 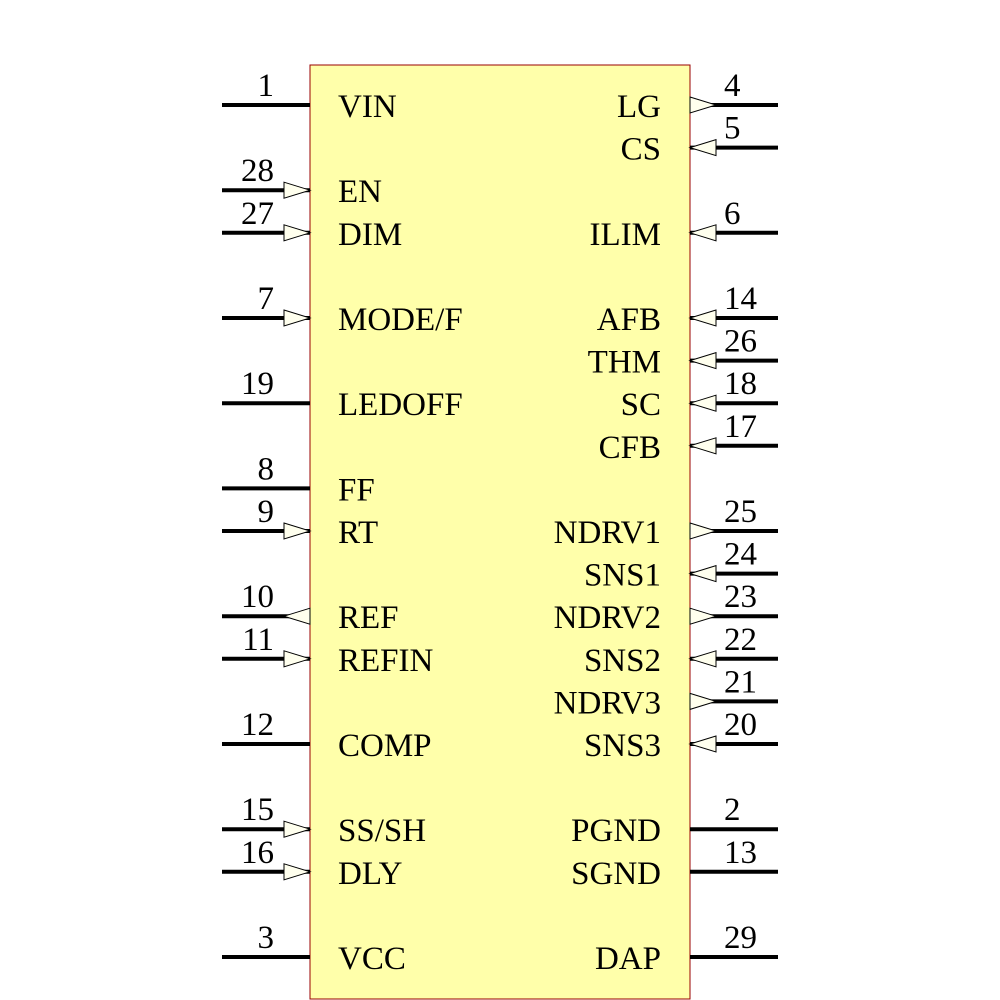 I want to click on pin-number: 17, so click(x=740, y=427).